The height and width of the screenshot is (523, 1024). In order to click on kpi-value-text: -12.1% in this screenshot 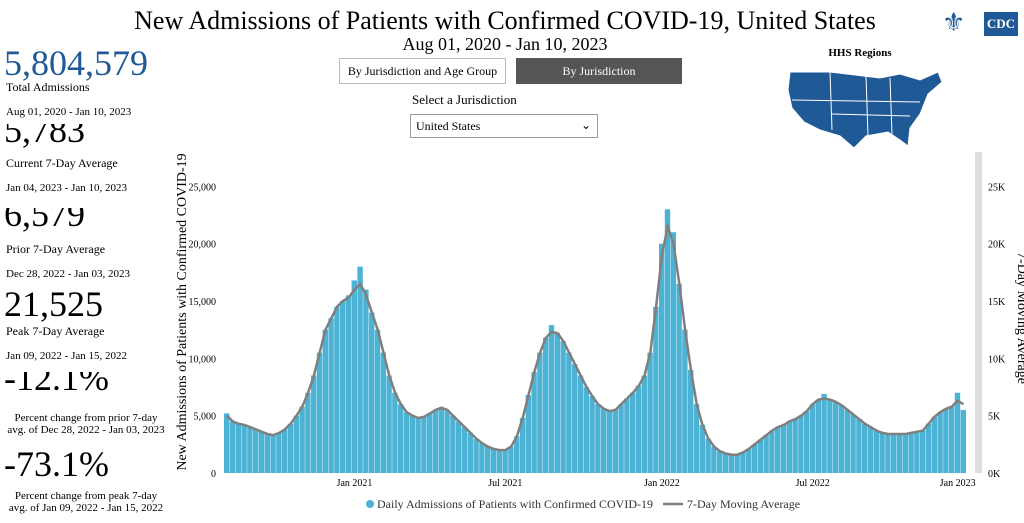, I will do `click(56, 384)`.